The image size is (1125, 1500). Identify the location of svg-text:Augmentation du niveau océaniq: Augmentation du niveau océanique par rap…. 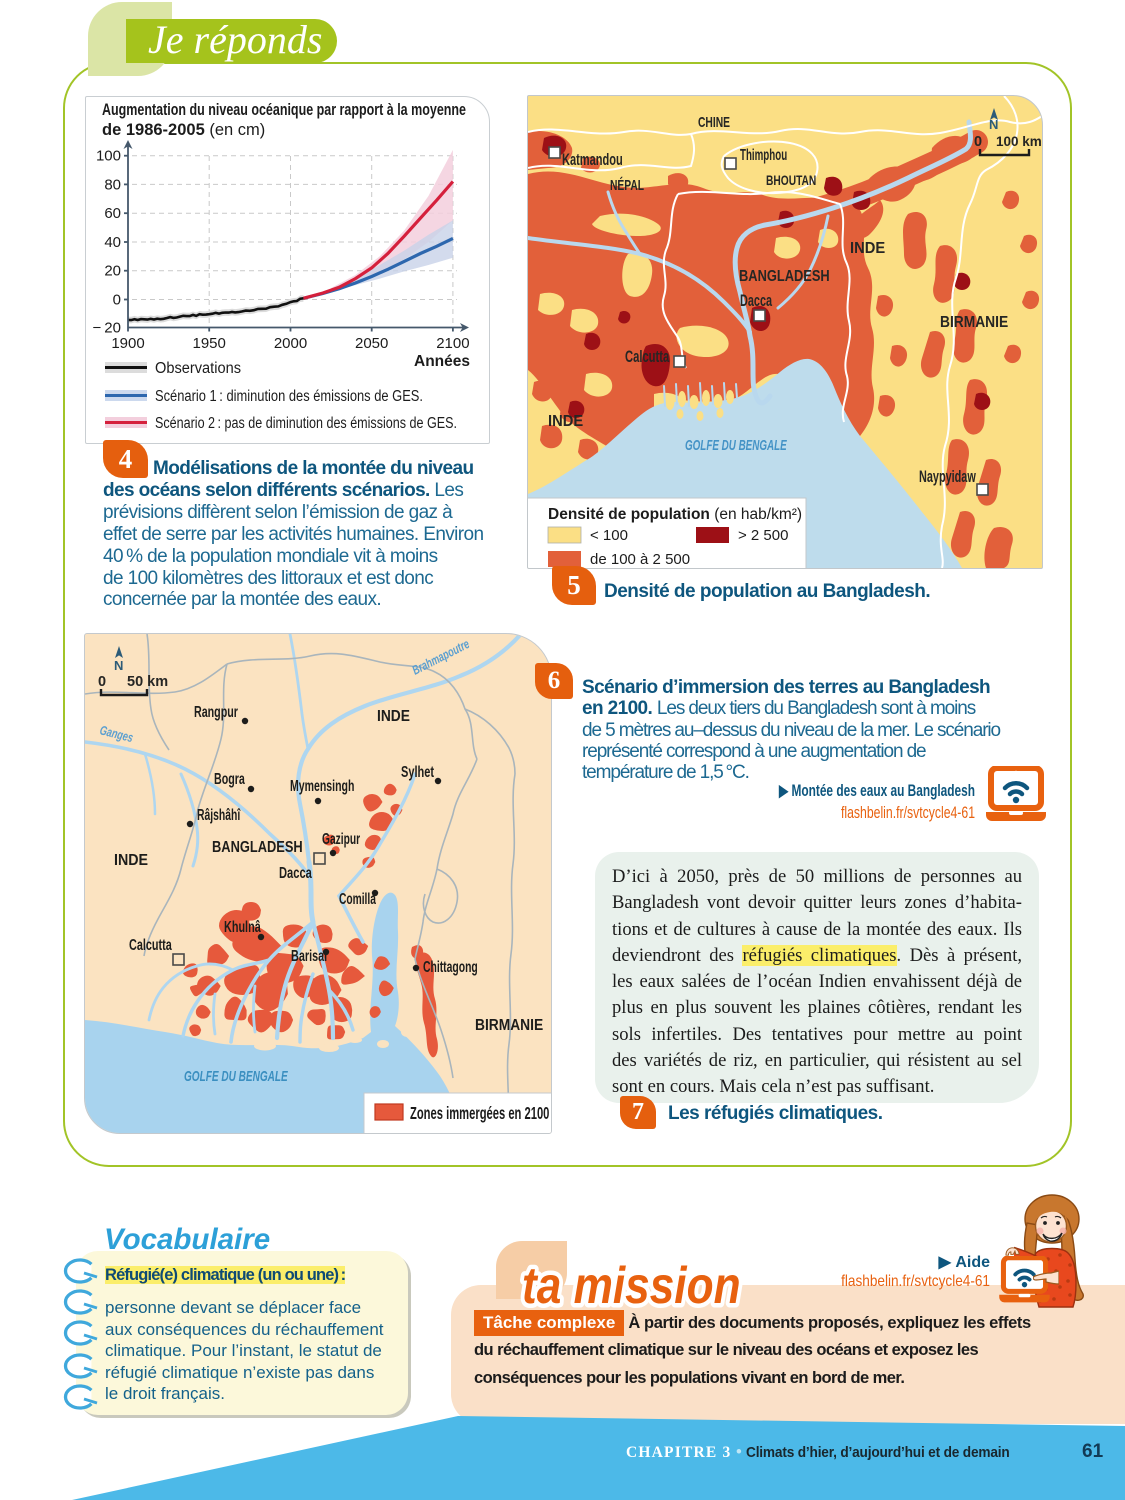
(284, 110).